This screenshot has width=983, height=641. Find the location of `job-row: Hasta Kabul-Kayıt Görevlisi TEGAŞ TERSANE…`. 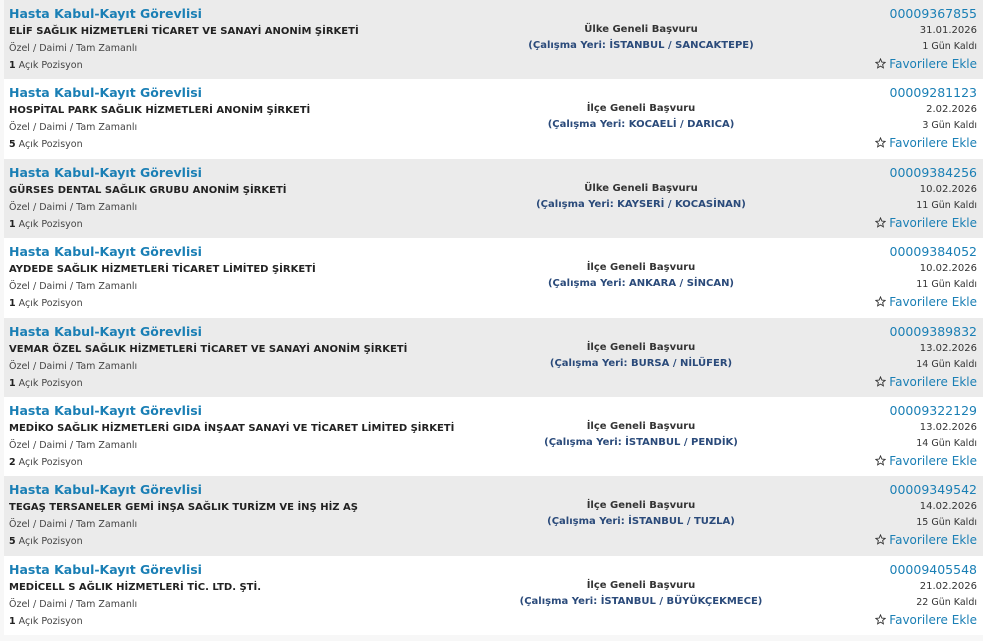

job-row: Hasta Kabul-Kayıt Görevlisi TEGAŞ TERSANE… is located at coordinates (493, 516).